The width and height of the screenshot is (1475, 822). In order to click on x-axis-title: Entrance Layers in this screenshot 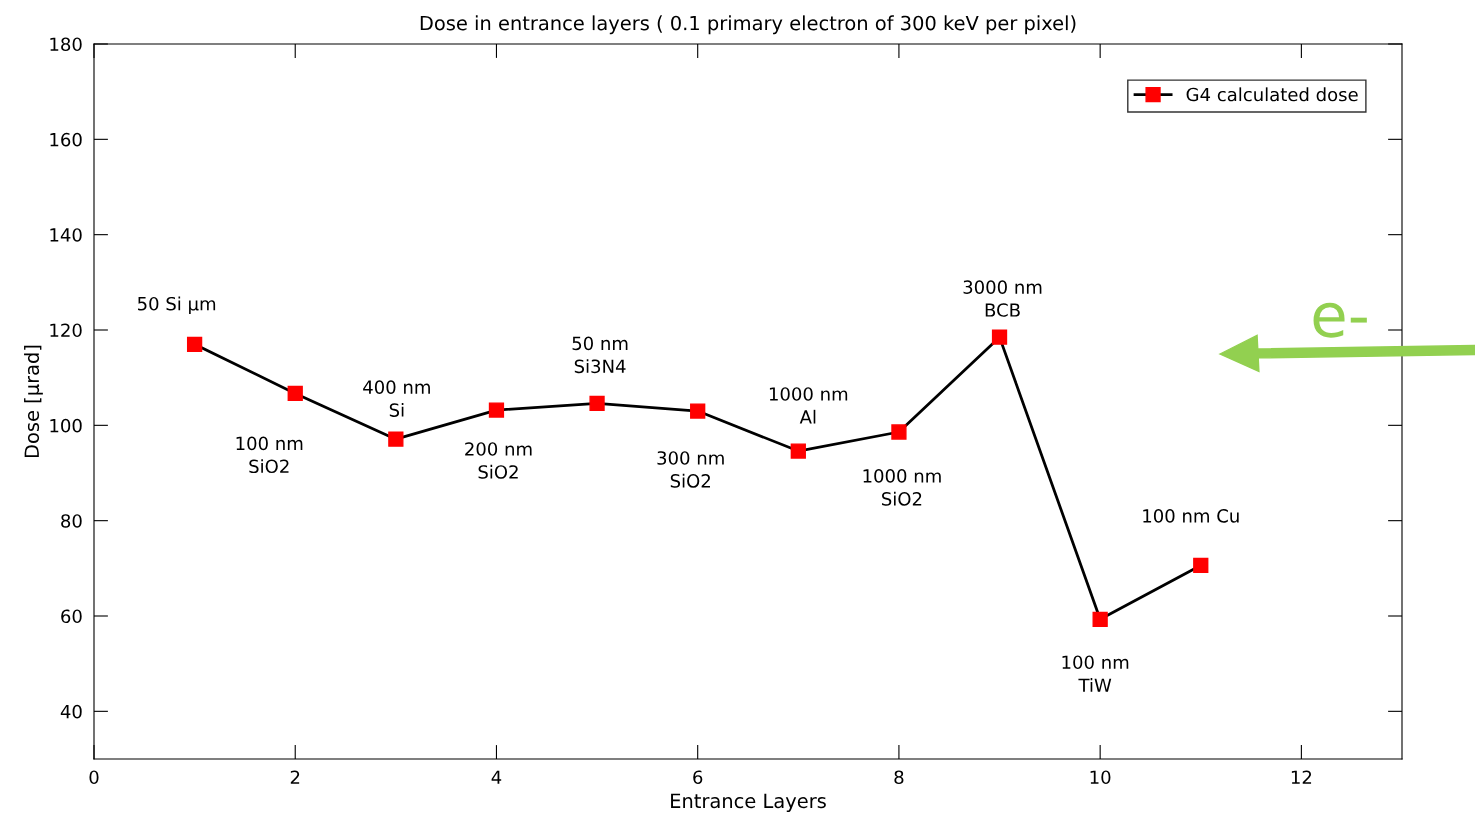, I will do `click(748, 802)`.